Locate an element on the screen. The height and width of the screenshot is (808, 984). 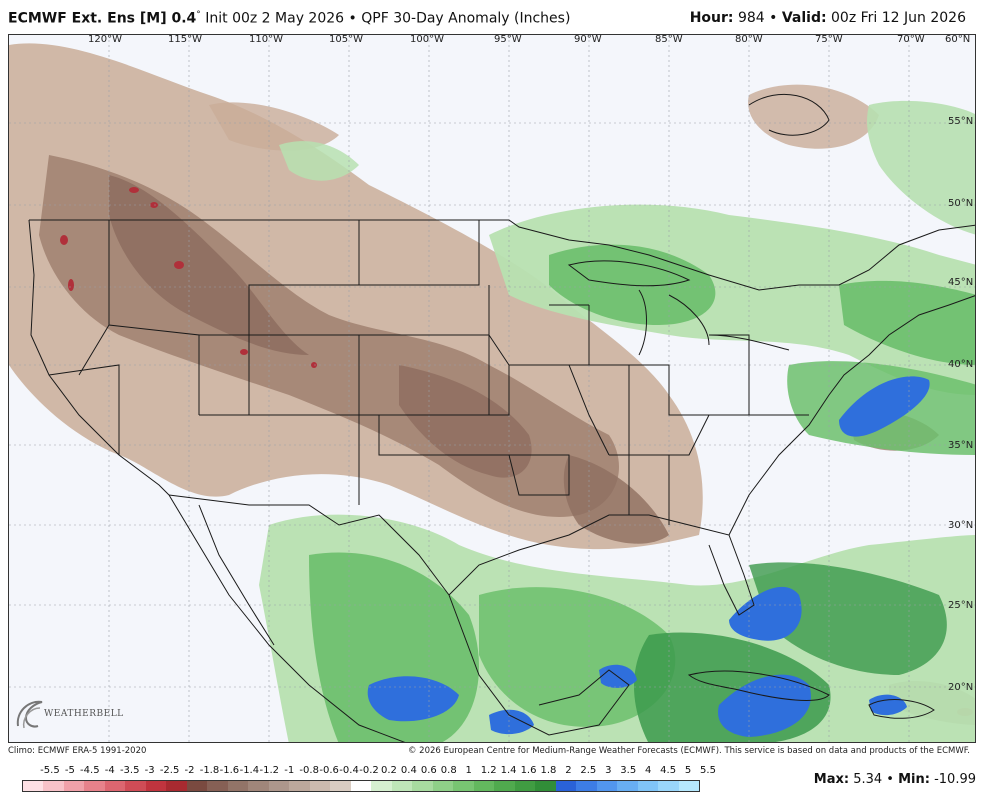
lat-label-20n: 20°N is located at coordinates (961, 687).